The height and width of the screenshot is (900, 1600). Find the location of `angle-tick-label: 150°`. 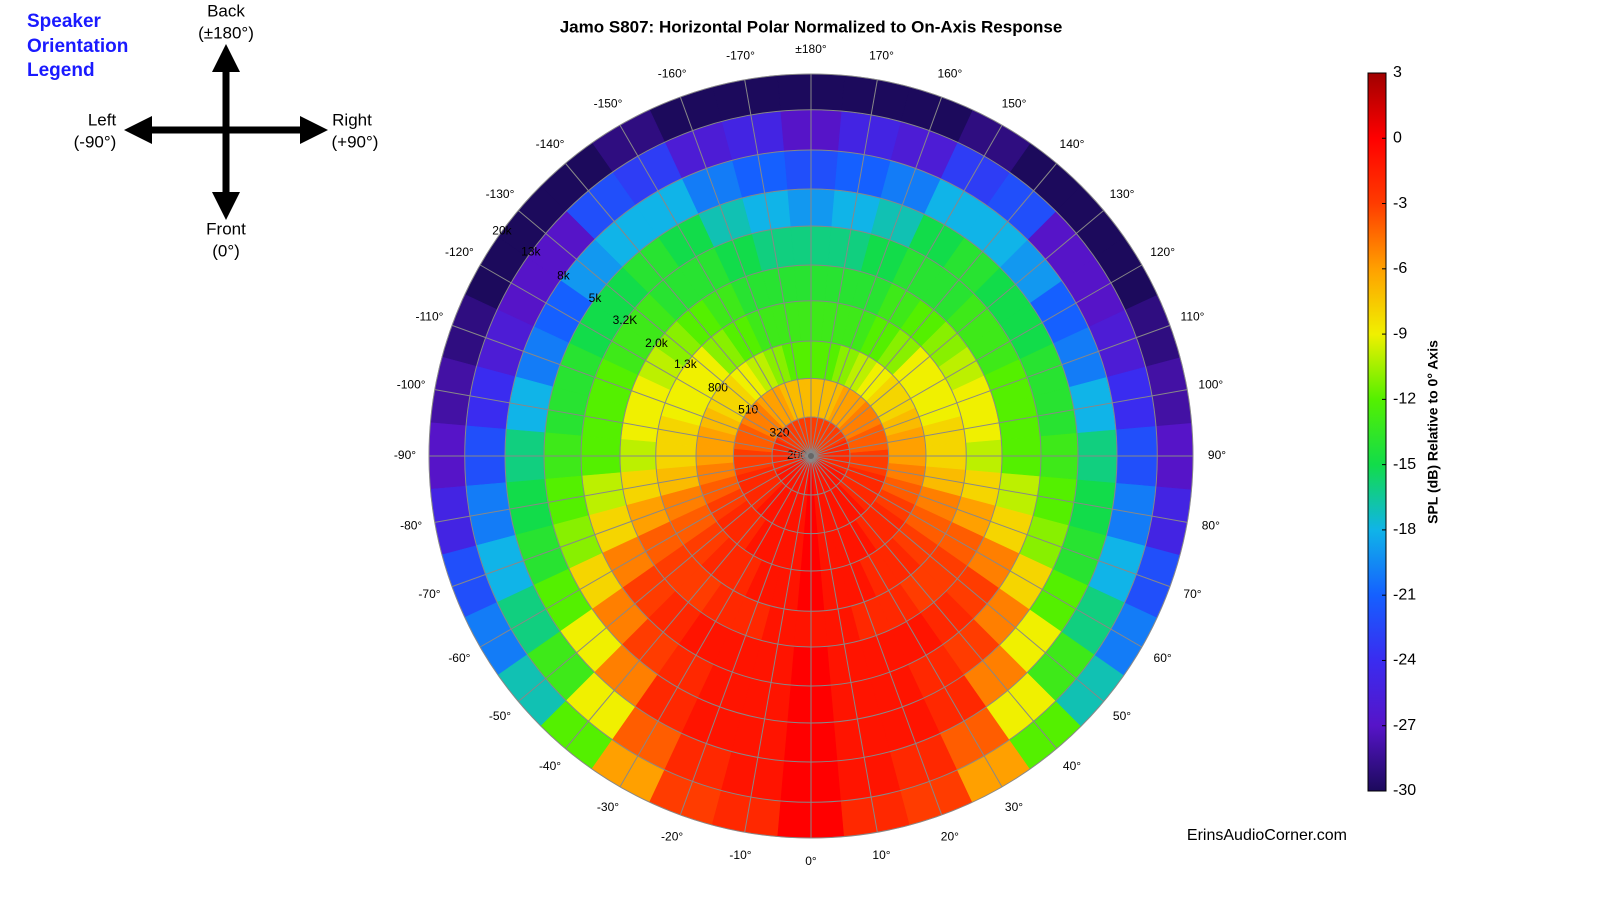

angle-tick-label: 150° is located at coordinates (1014, 104).